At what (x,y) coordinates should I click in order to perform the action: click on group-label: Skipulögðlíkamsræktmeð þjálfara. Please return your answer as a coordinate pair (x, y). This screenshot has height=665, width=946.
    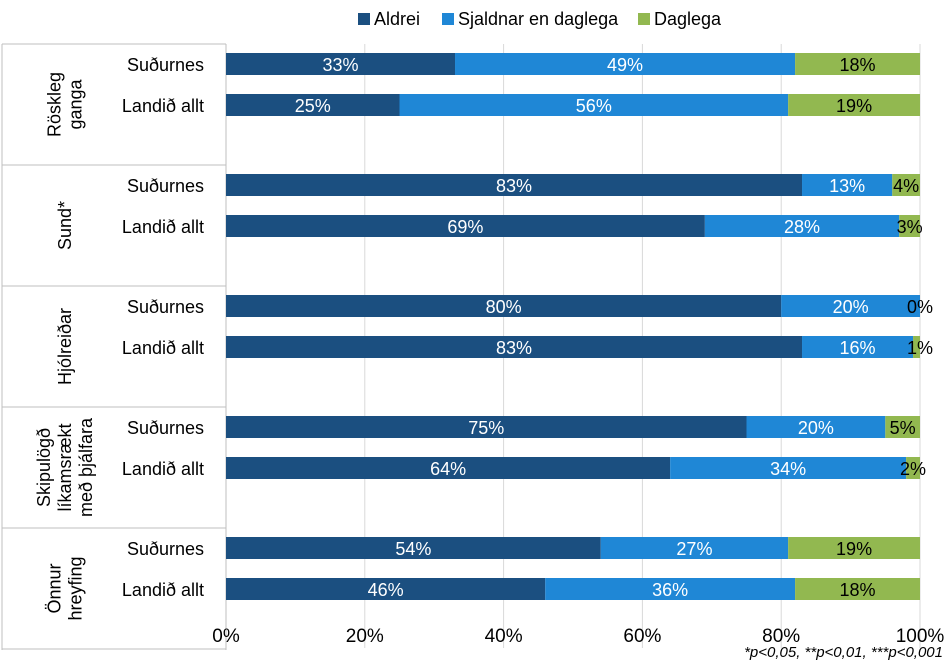
    Looking at the image, I should click on (65, 467).